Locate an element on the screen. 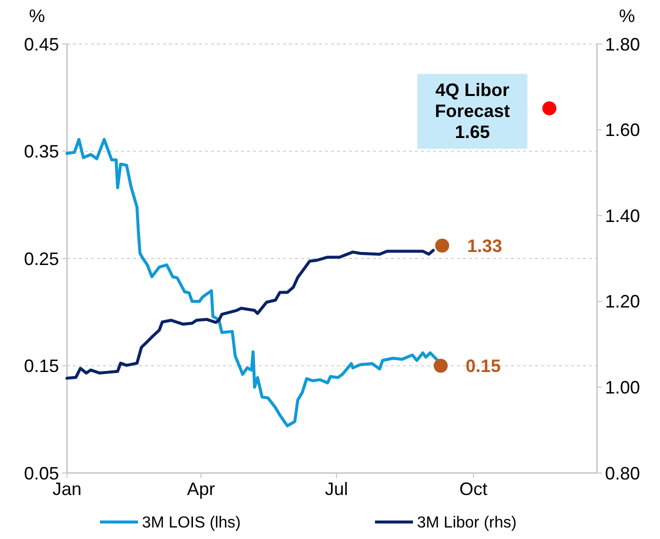 The height and width of the screenshot is (539, 660). y2-axis-title: % is located at coordinates (627, 16).